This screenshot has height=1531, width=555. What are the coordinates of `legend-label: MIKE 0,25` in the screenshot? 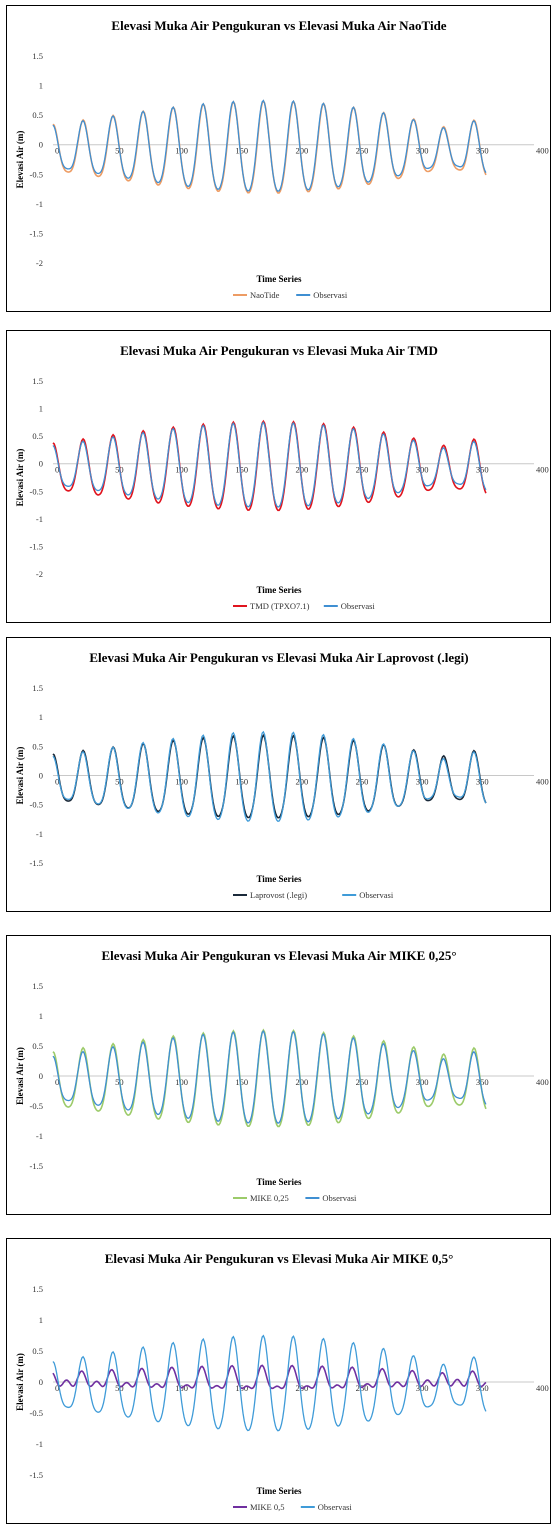 It's located at (269, 1198).